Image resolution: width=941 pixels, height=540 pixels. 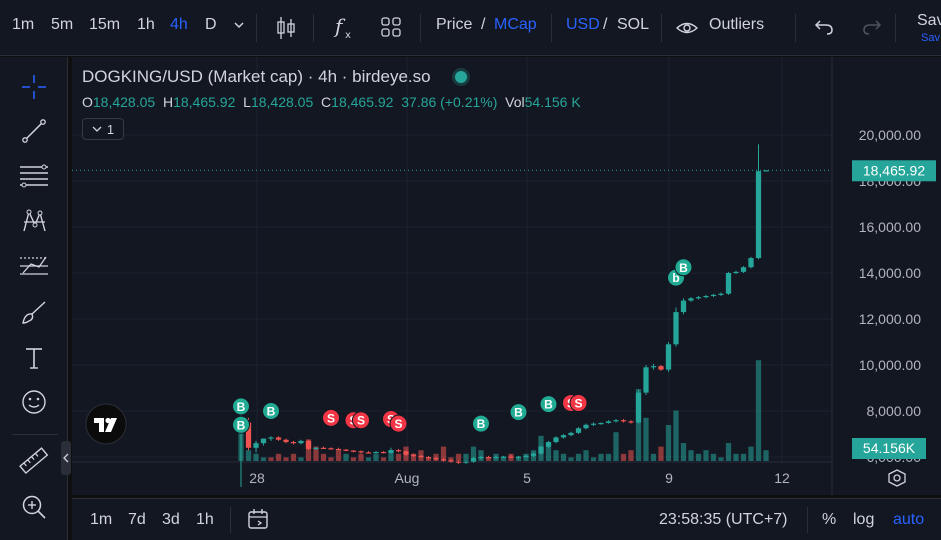 What do you see at coordinates (909, 519) in the screenshot?
I see `auto-toggle: auto` at bounding box center [909, 519].